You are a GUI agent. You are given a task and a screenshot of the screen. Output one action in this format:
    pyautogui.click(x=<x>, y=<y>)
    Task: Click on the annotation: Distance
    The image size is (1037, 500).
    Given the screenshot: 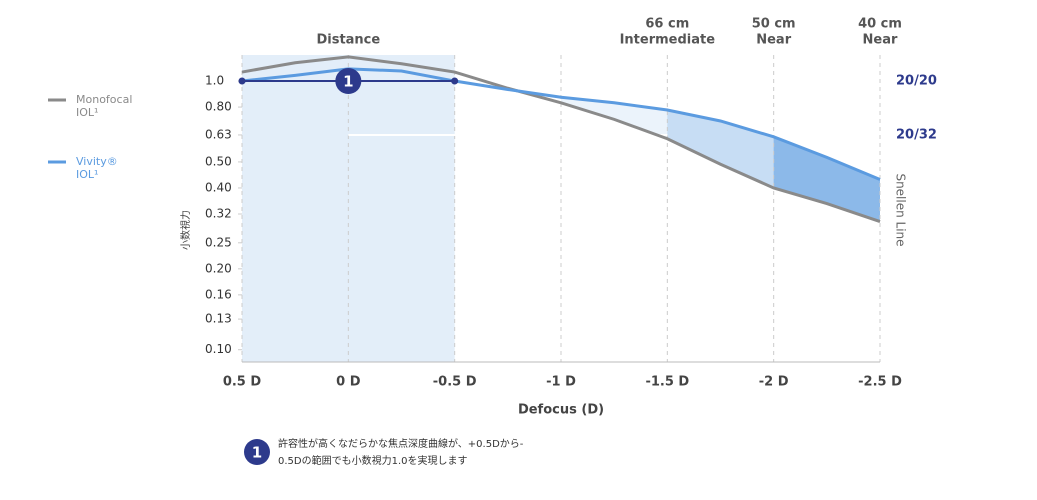 What is the action you would take?
    pyautogui.click(x=348, y=40)
    